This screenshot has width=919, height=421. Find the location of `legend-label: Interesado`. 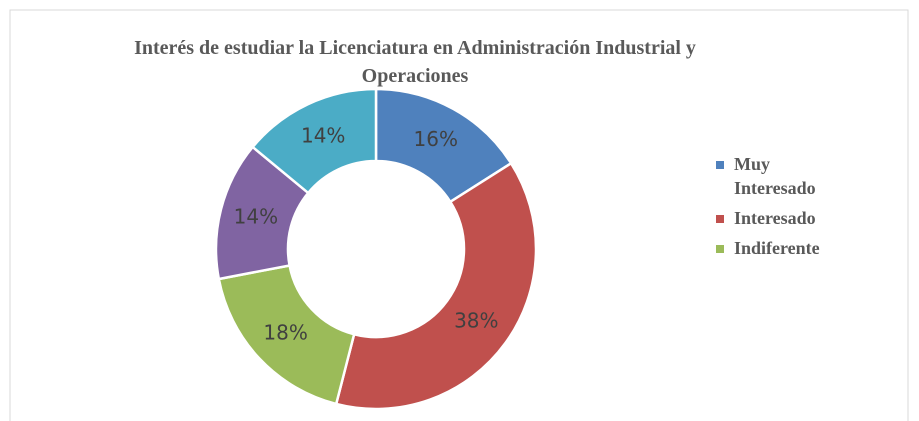

legend-label: Interesado is located at coordinates (775, 218).